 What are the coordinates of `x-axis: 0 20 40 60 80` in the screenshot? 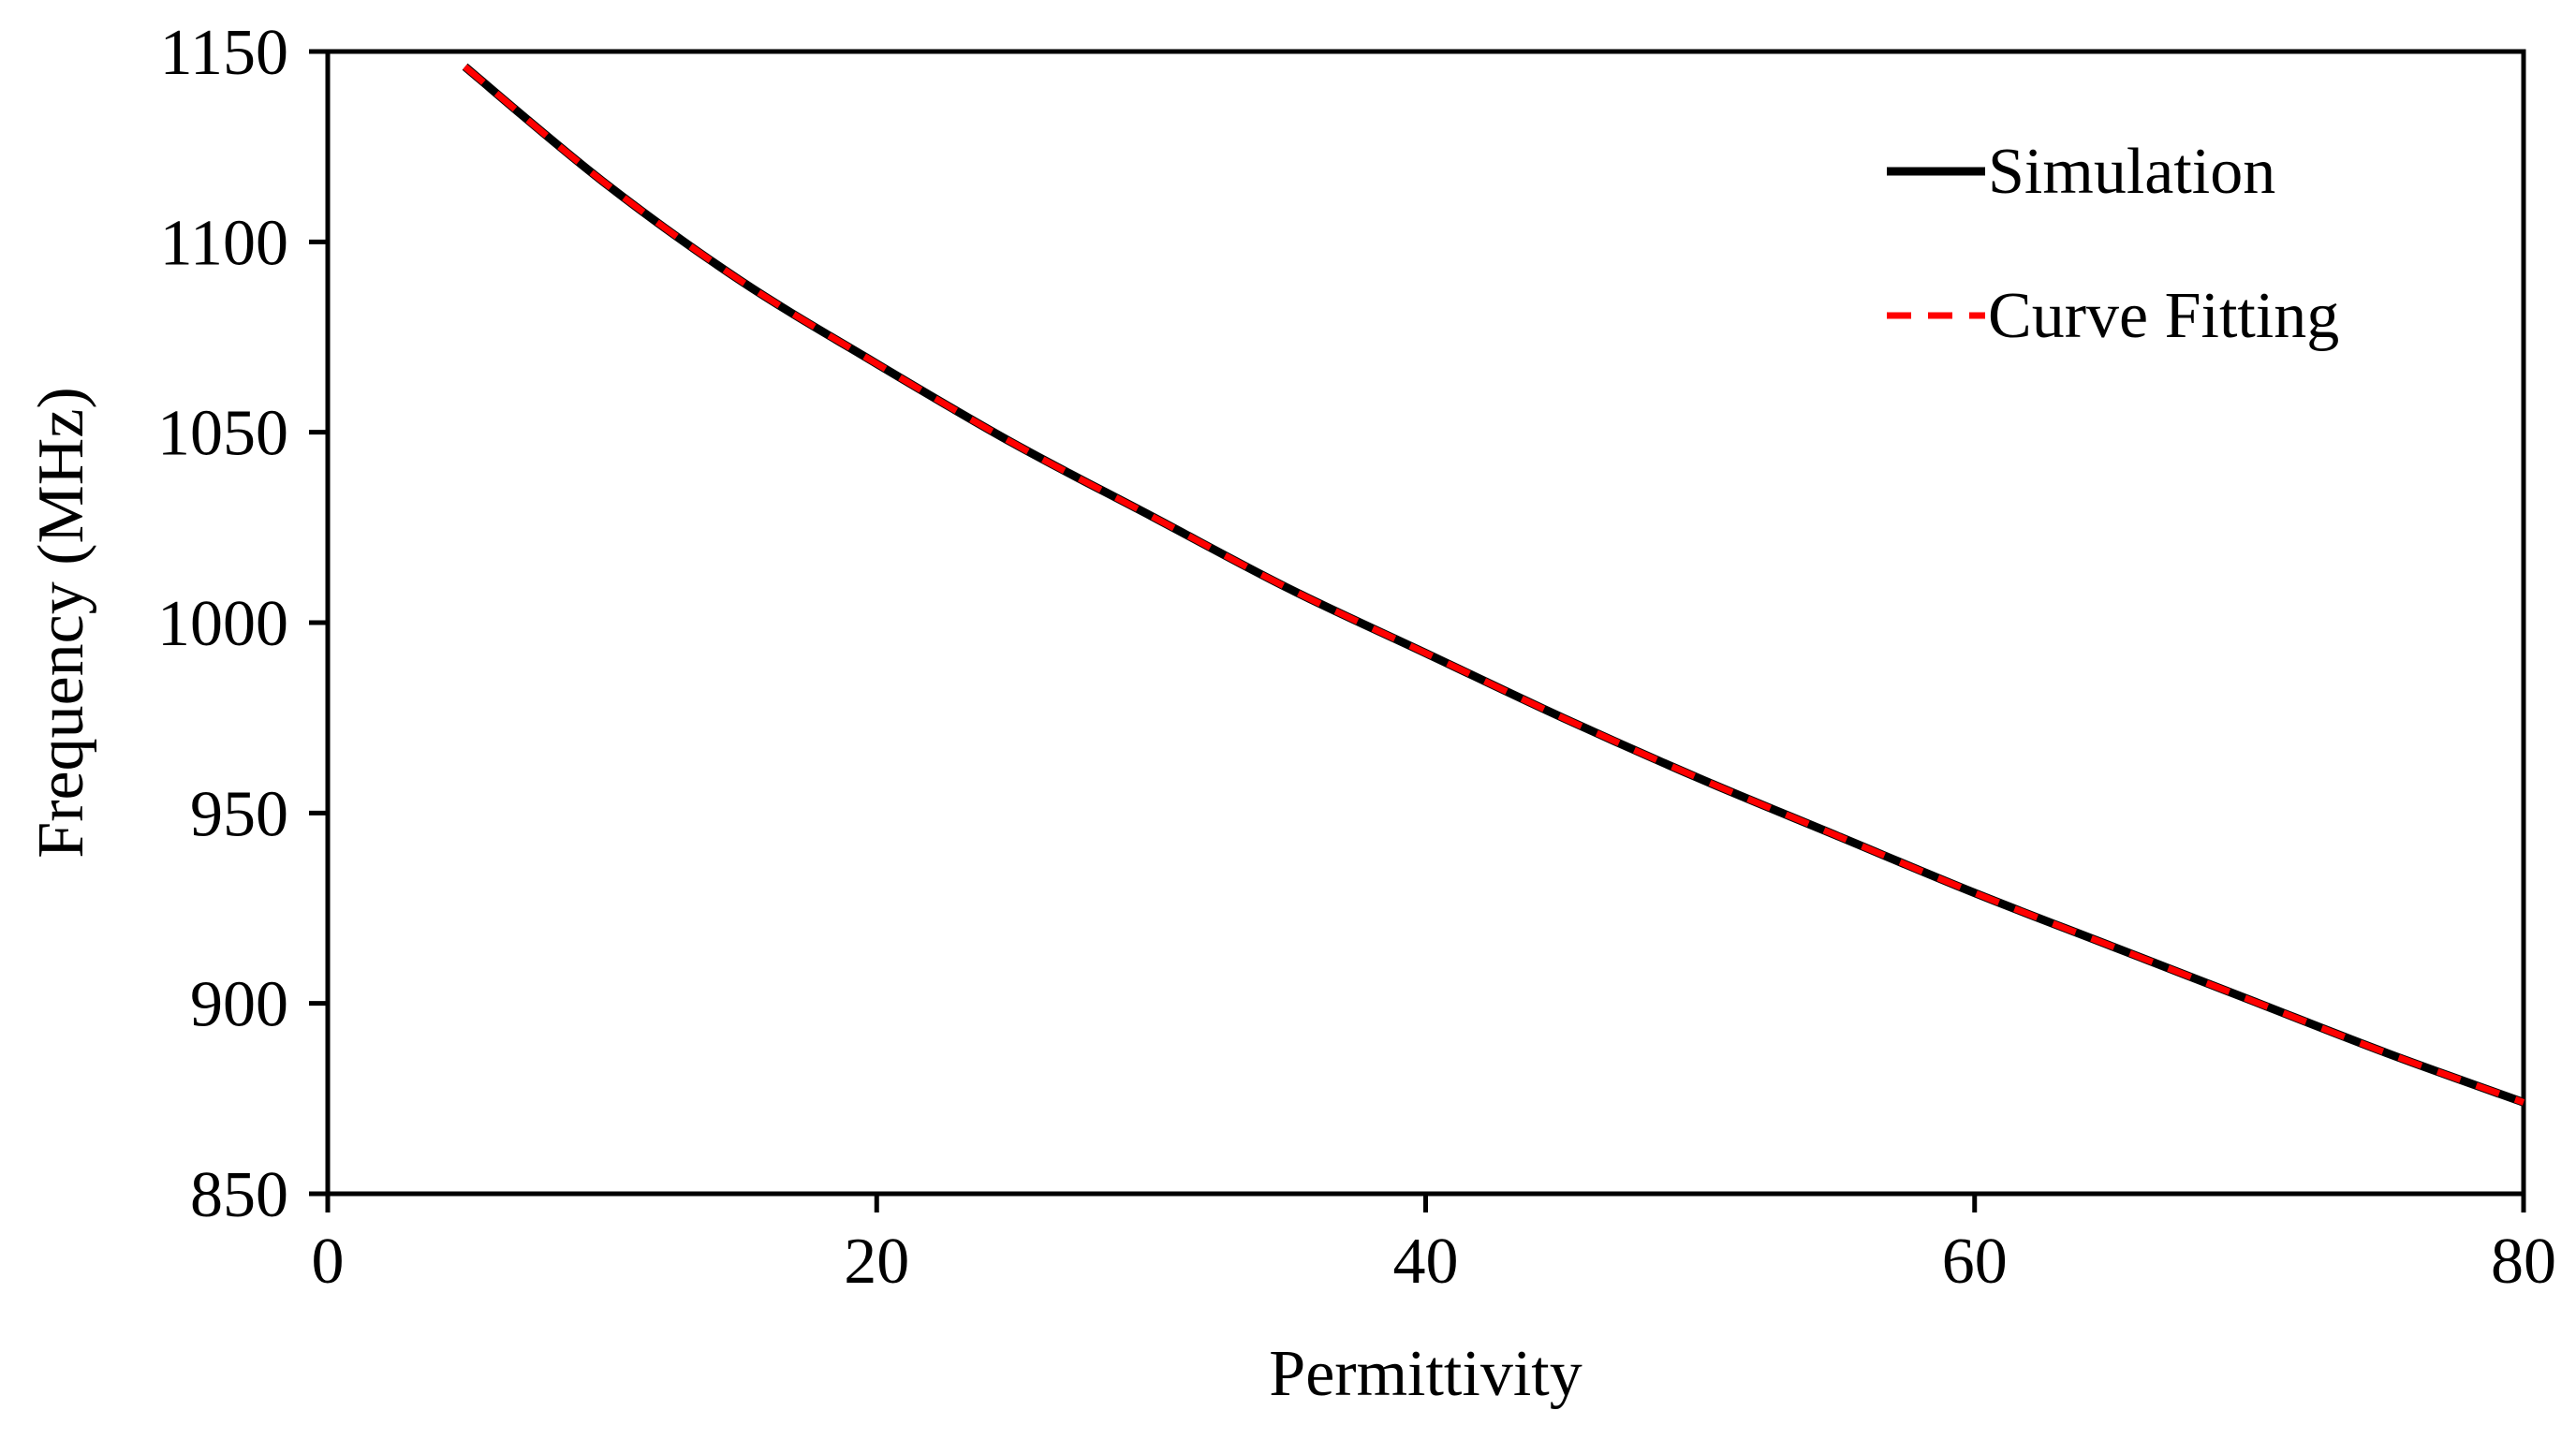 It's located at (1434, 1246).